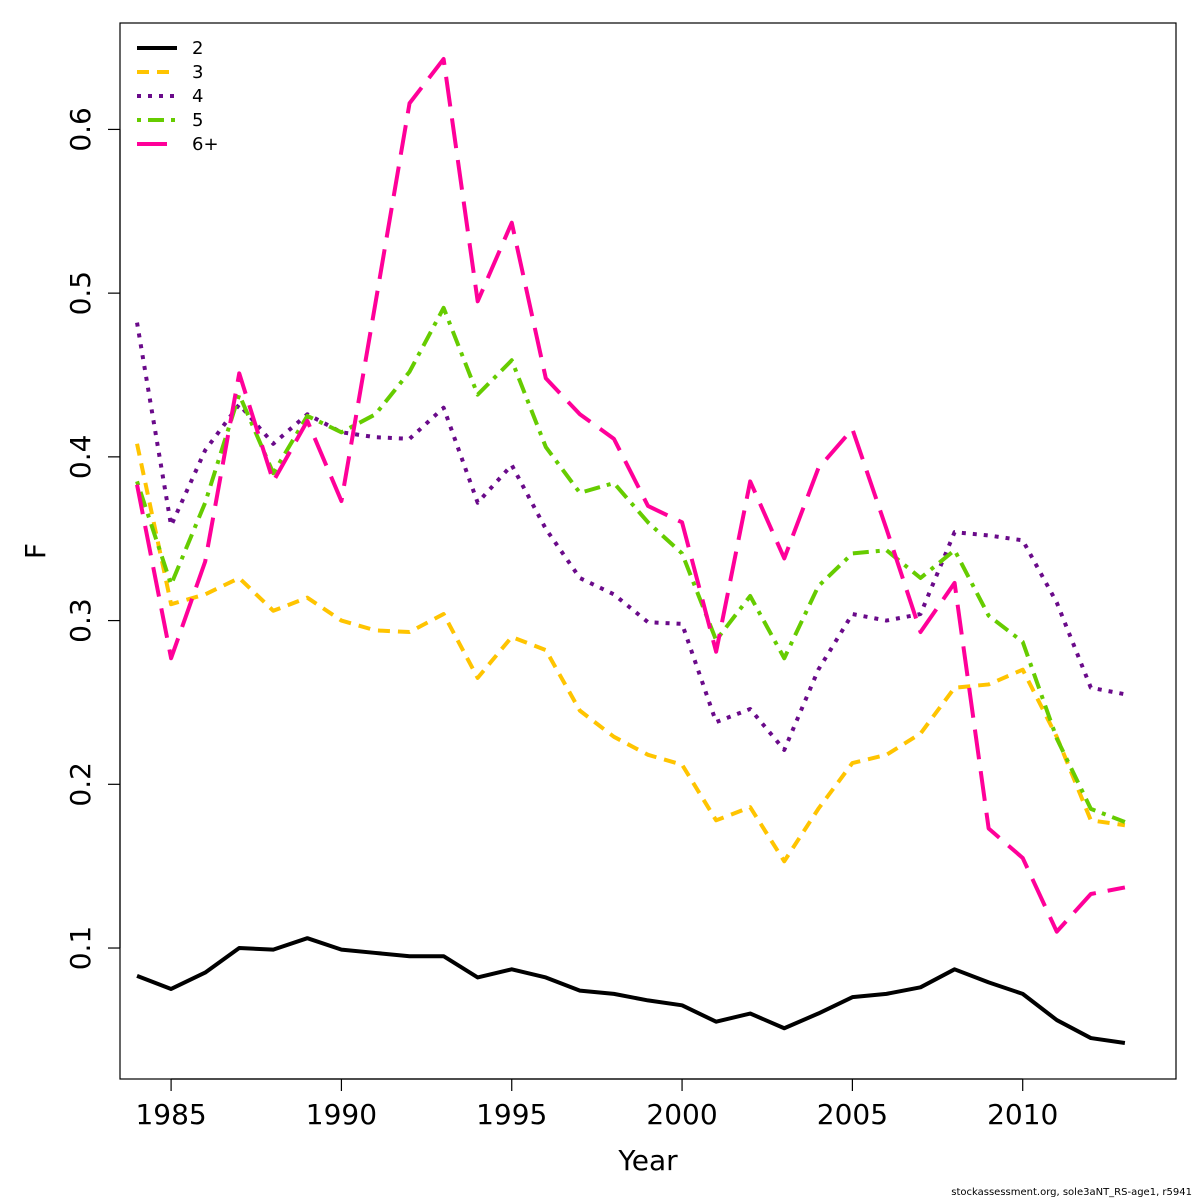 The image size is (1200, 1200). I want to click on x-tick-label: 2010, so click(1022, 1114).